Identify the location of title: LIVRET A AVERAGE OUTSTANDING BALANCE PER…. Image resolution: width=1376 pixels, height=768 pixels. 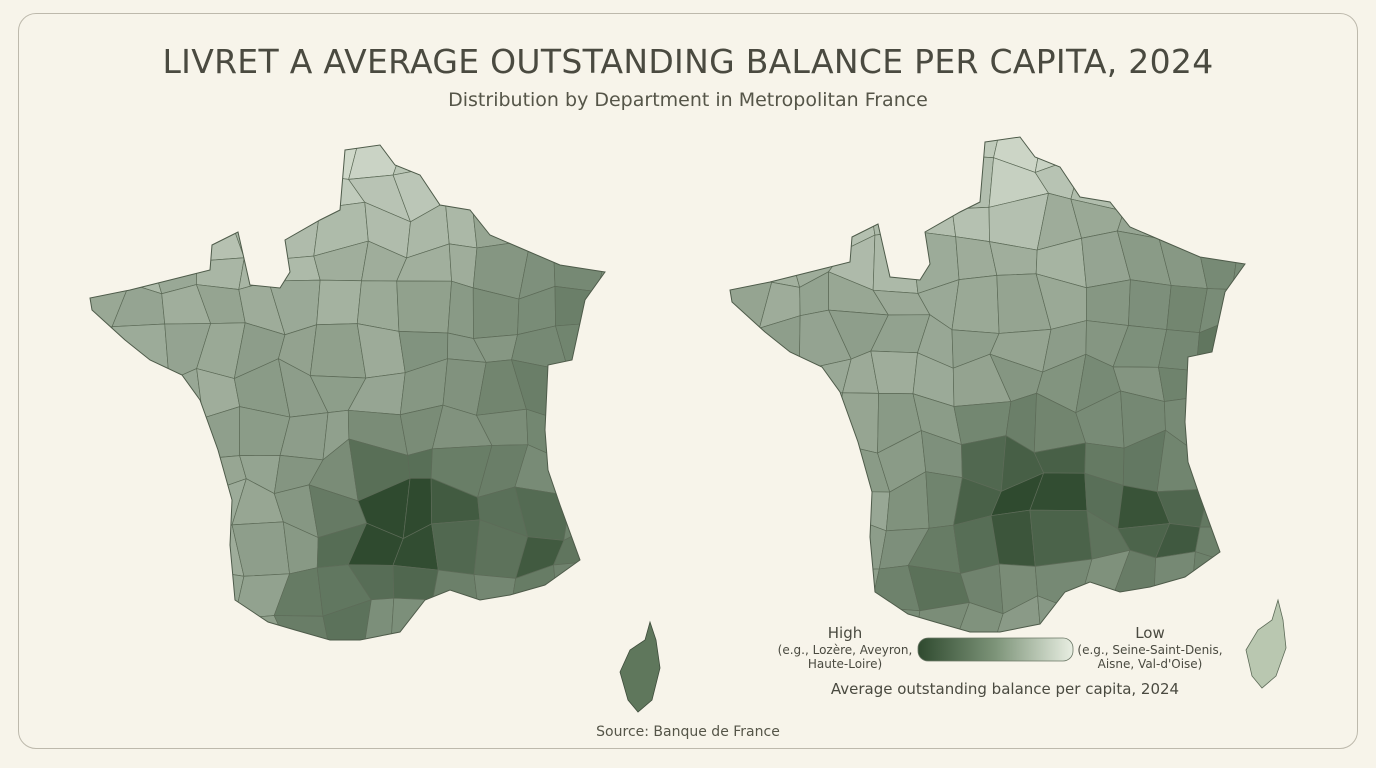
(688, 61).